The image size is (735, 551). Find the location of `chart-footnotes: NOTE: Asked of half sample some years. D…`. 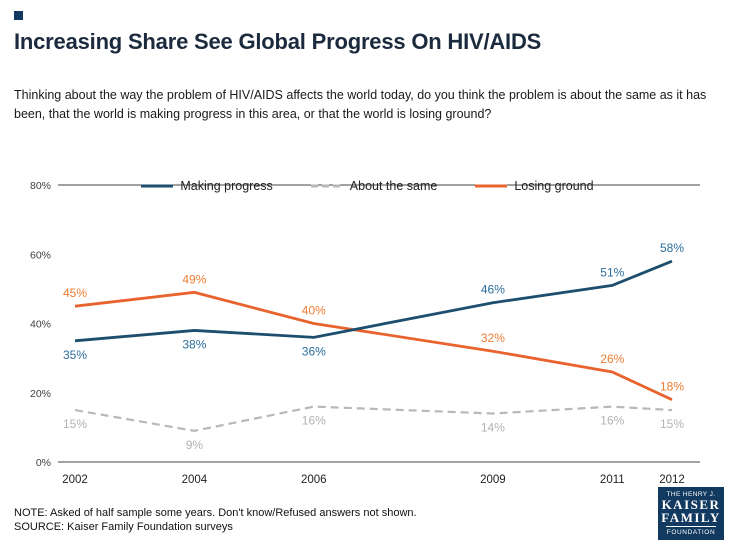

chart-footnotes: NOTE: Asked of half sample some years. D… is located at coordinates (215, 520).